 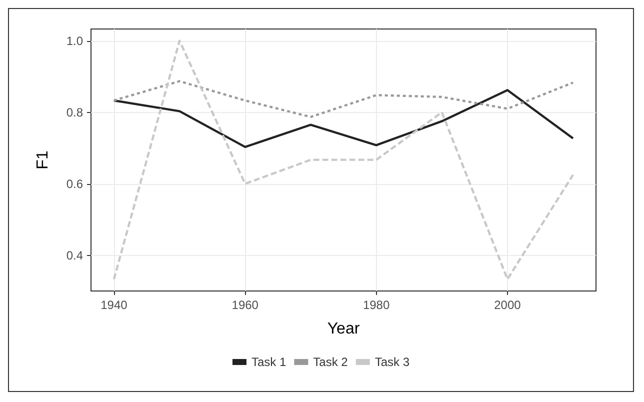 I want to click on x-tick-label: 2000, so click(x=508, y=305).